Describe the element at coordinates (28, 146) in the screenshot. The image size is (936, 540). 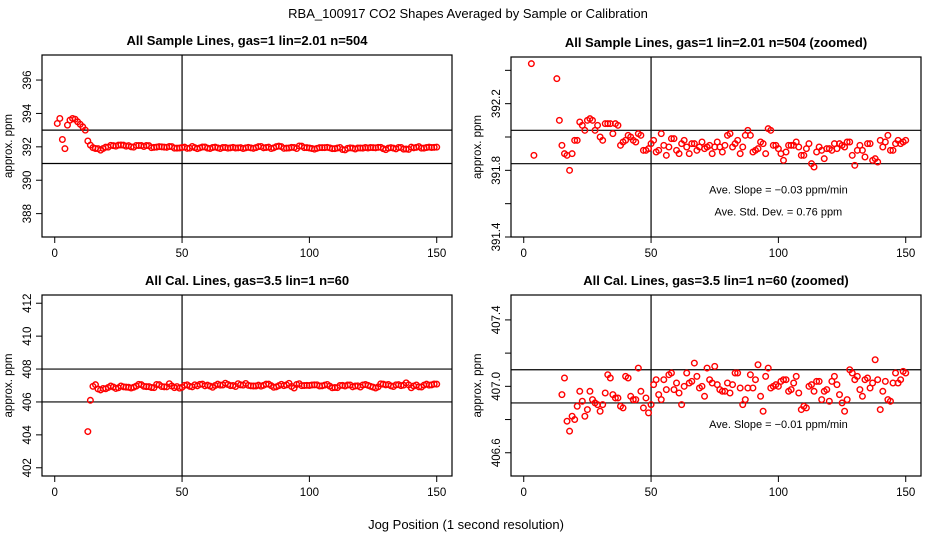
I see `y-tick-label: 392` at that location.